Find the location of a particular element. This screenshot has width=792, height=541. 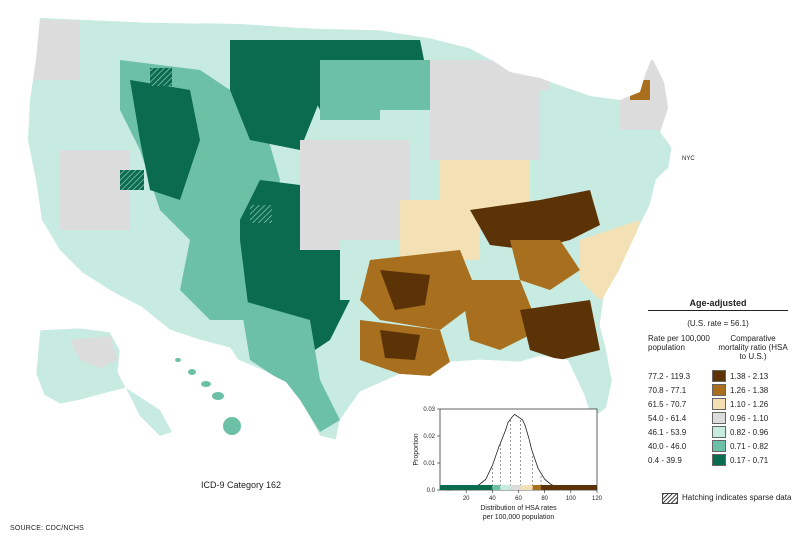

y-axis-label: Proportion is located at coordinates (416, 449).